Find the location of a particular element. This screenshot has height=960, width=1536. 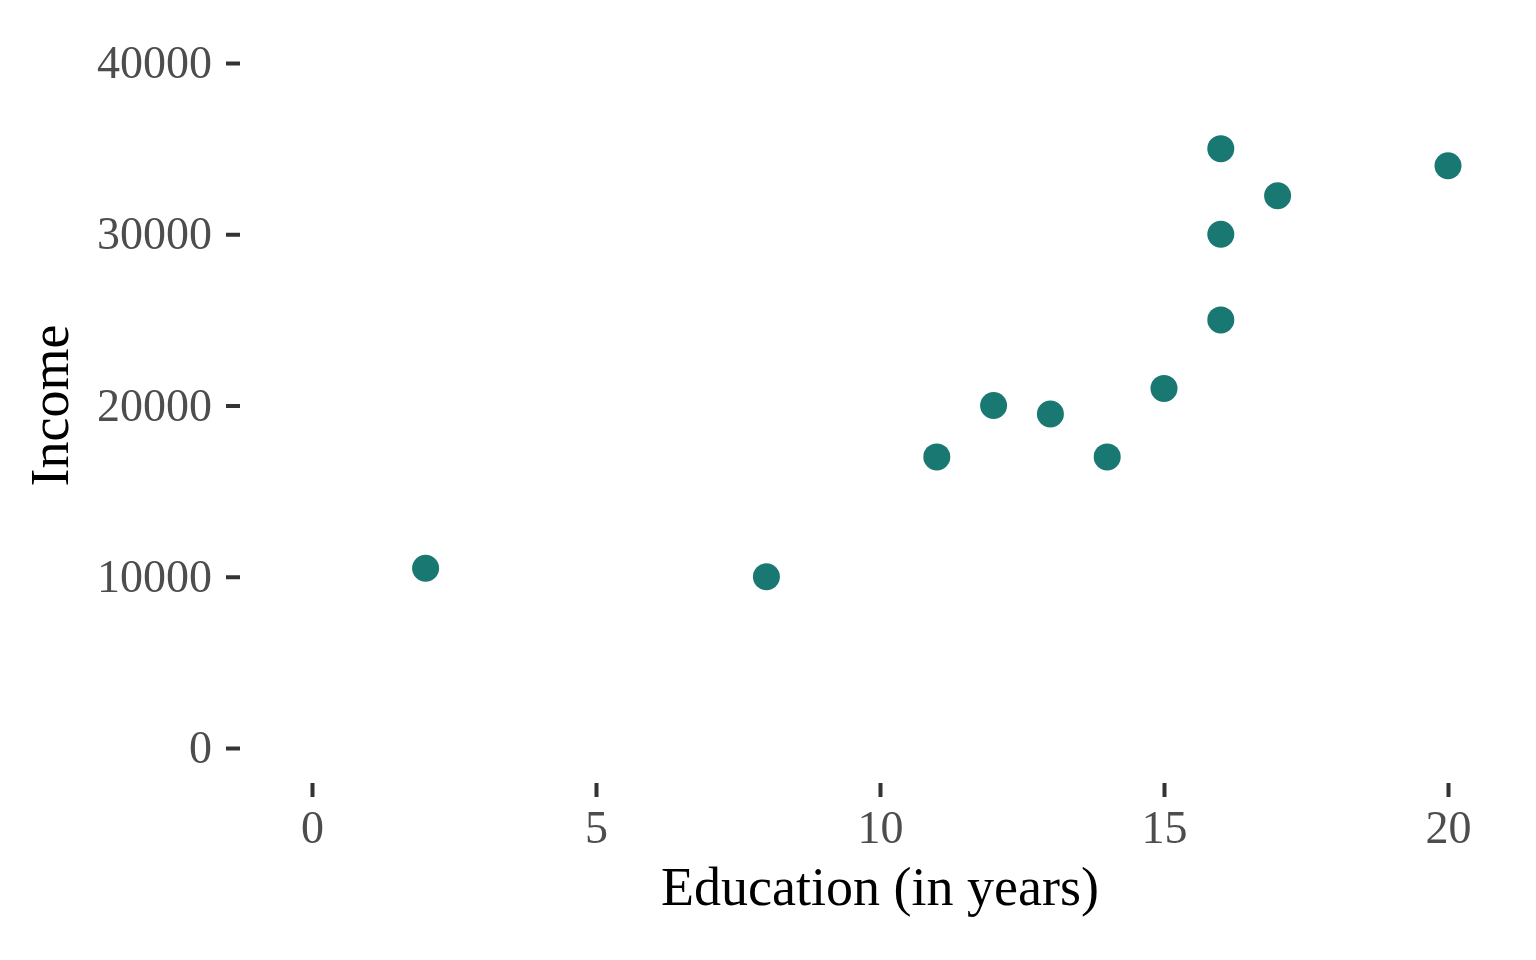

y-tick-label: 40000 is located at coordinates (154, 63).